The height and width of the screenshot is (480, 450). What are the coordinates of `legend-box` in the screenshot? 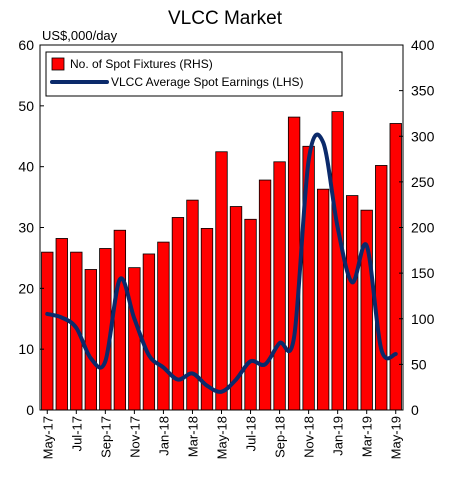 It's located at (194, 74).